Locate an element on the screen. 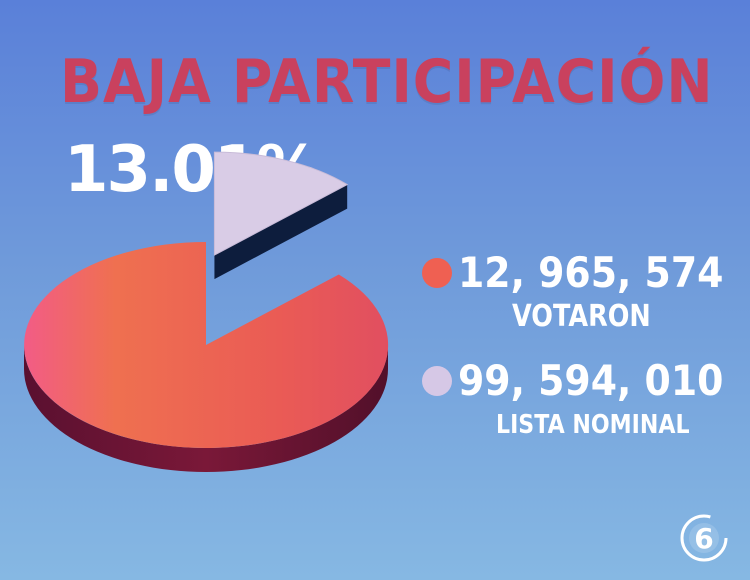 The height and width of the screenshot is (580, 750). logo-text: 6 is located at coordinates (703, 538).